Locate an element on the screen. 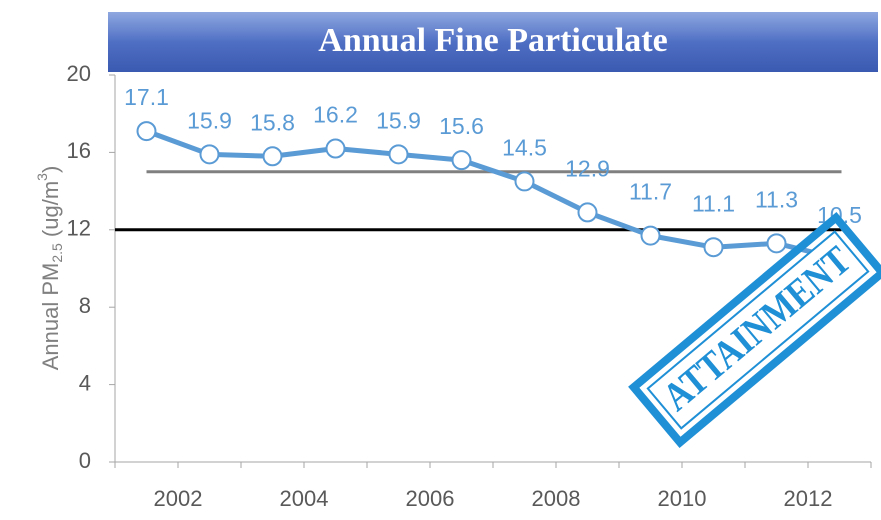  stamp: ATTAINMENT is located at coordinates (754, 330).